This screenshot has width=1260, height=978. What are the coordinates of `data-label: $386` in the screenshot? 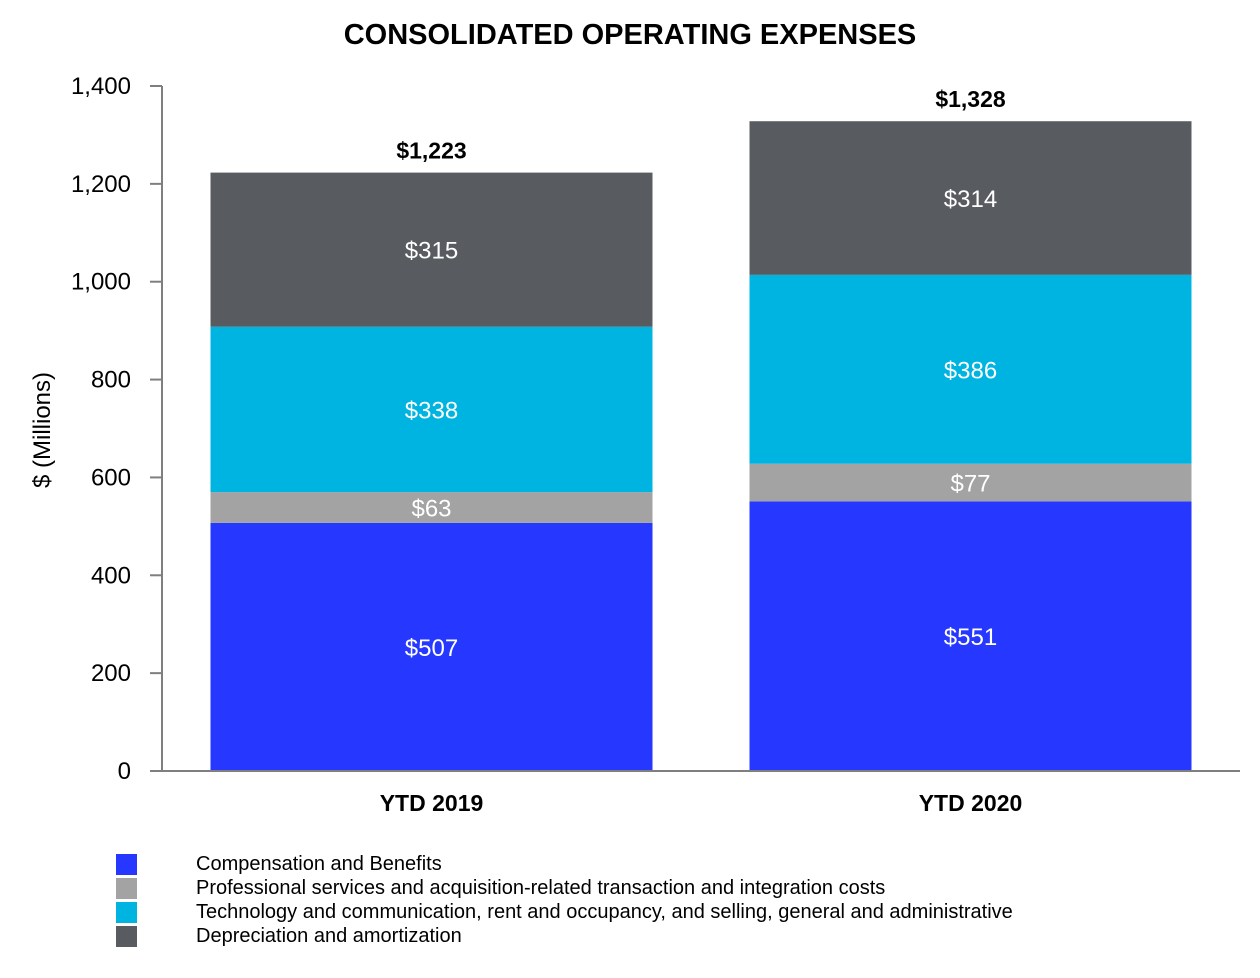 It's located at (970, 370).